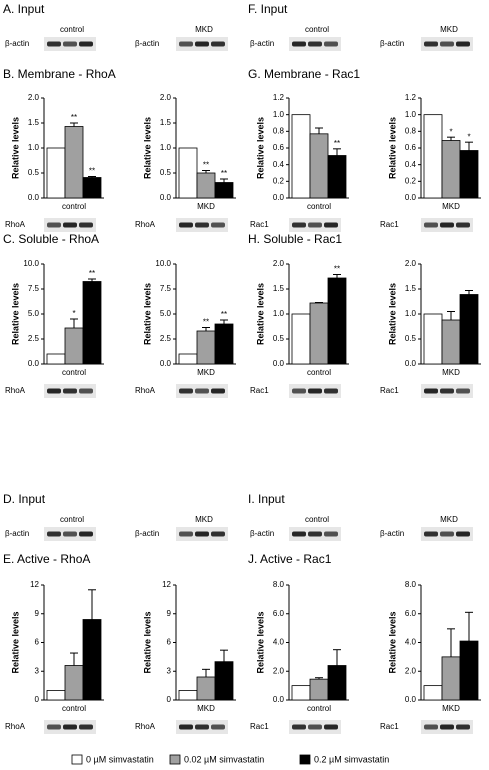  Describe the element at coordinates (72, 519) in the screenshot. I see `group-label: control` at that location.